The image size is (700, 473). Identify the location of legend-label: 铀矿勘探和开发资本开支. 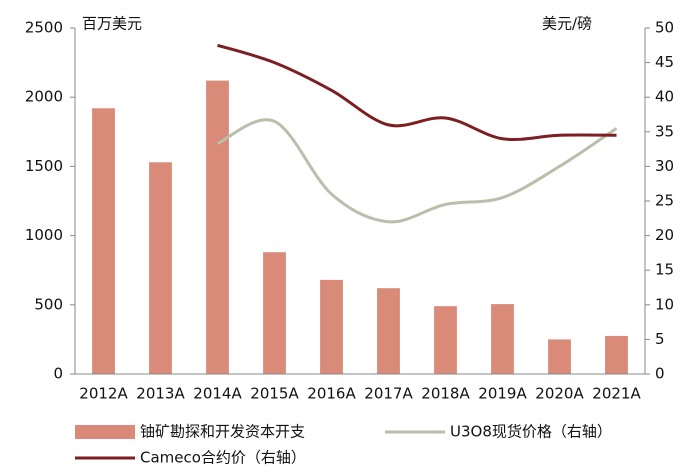
(222, 432).